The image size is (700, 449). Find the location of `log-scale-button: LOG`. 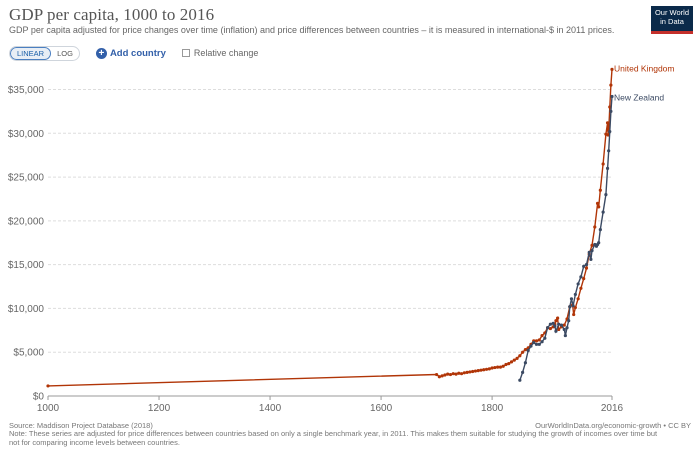

log-scale-button: LOG is located at coordinates (65, 53).